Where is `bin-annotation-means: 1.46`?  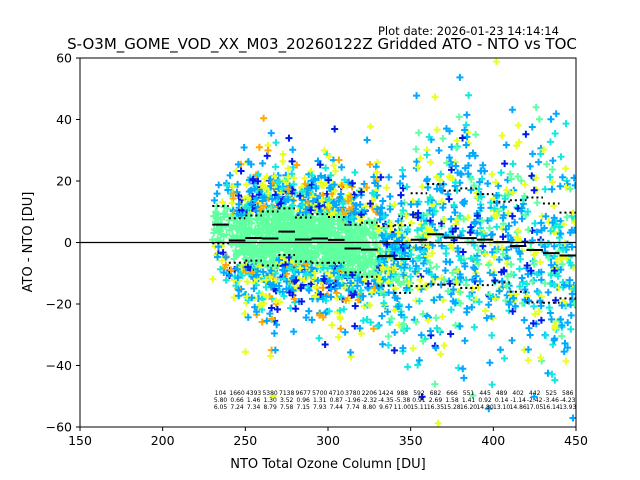
bin-annotation-means: 1.46 is located at coordinates (254, 400).